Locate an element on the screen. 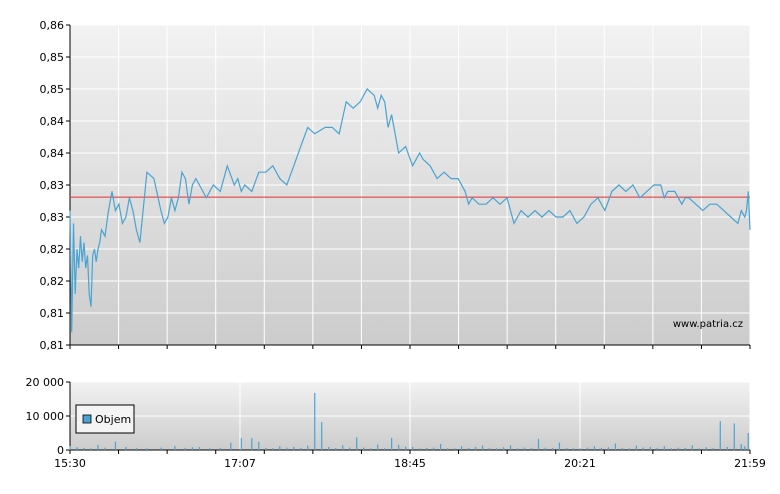  legend-label: Objem is located at coordinates (113, 419).